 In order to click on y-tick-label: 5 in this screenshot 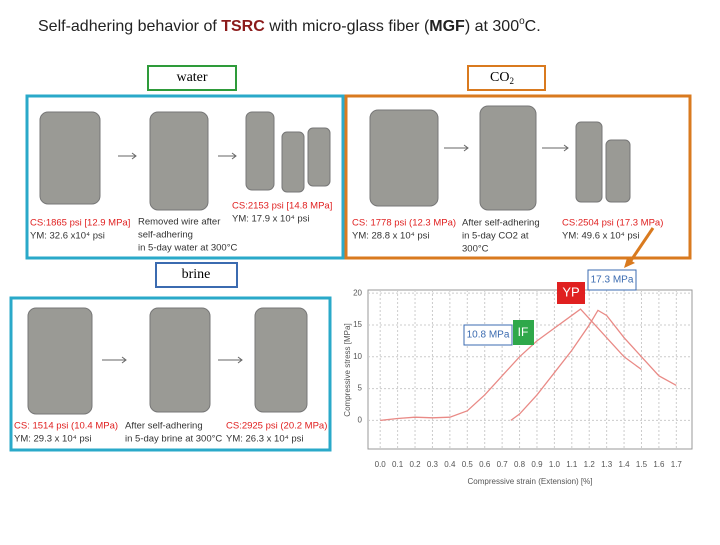, I will do `click(360, 388)`.